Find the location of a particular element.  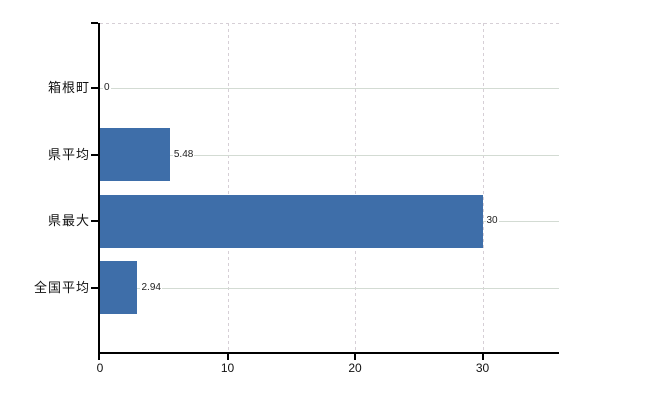

y-axis-line is located at coordinates (99, 187).